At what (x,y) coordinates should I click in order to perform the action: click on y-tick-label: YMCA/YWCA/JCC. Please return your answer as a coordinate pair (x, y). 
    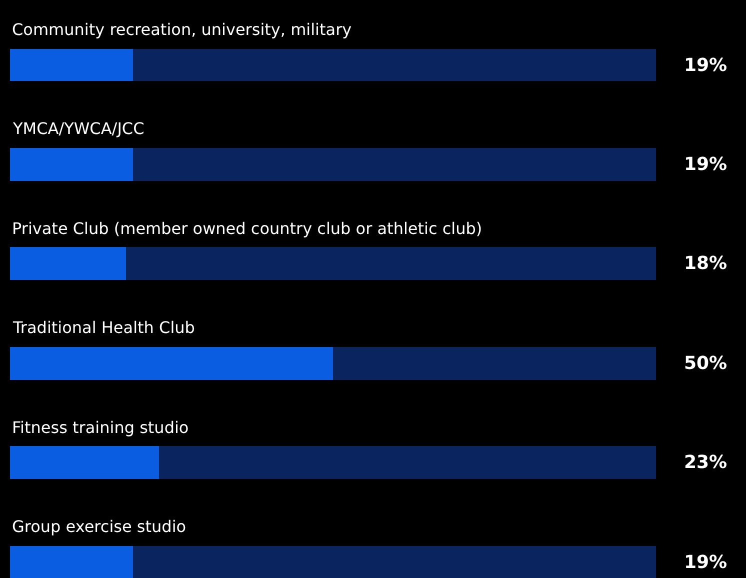
    Looking at the image, I should click on (78, 128).